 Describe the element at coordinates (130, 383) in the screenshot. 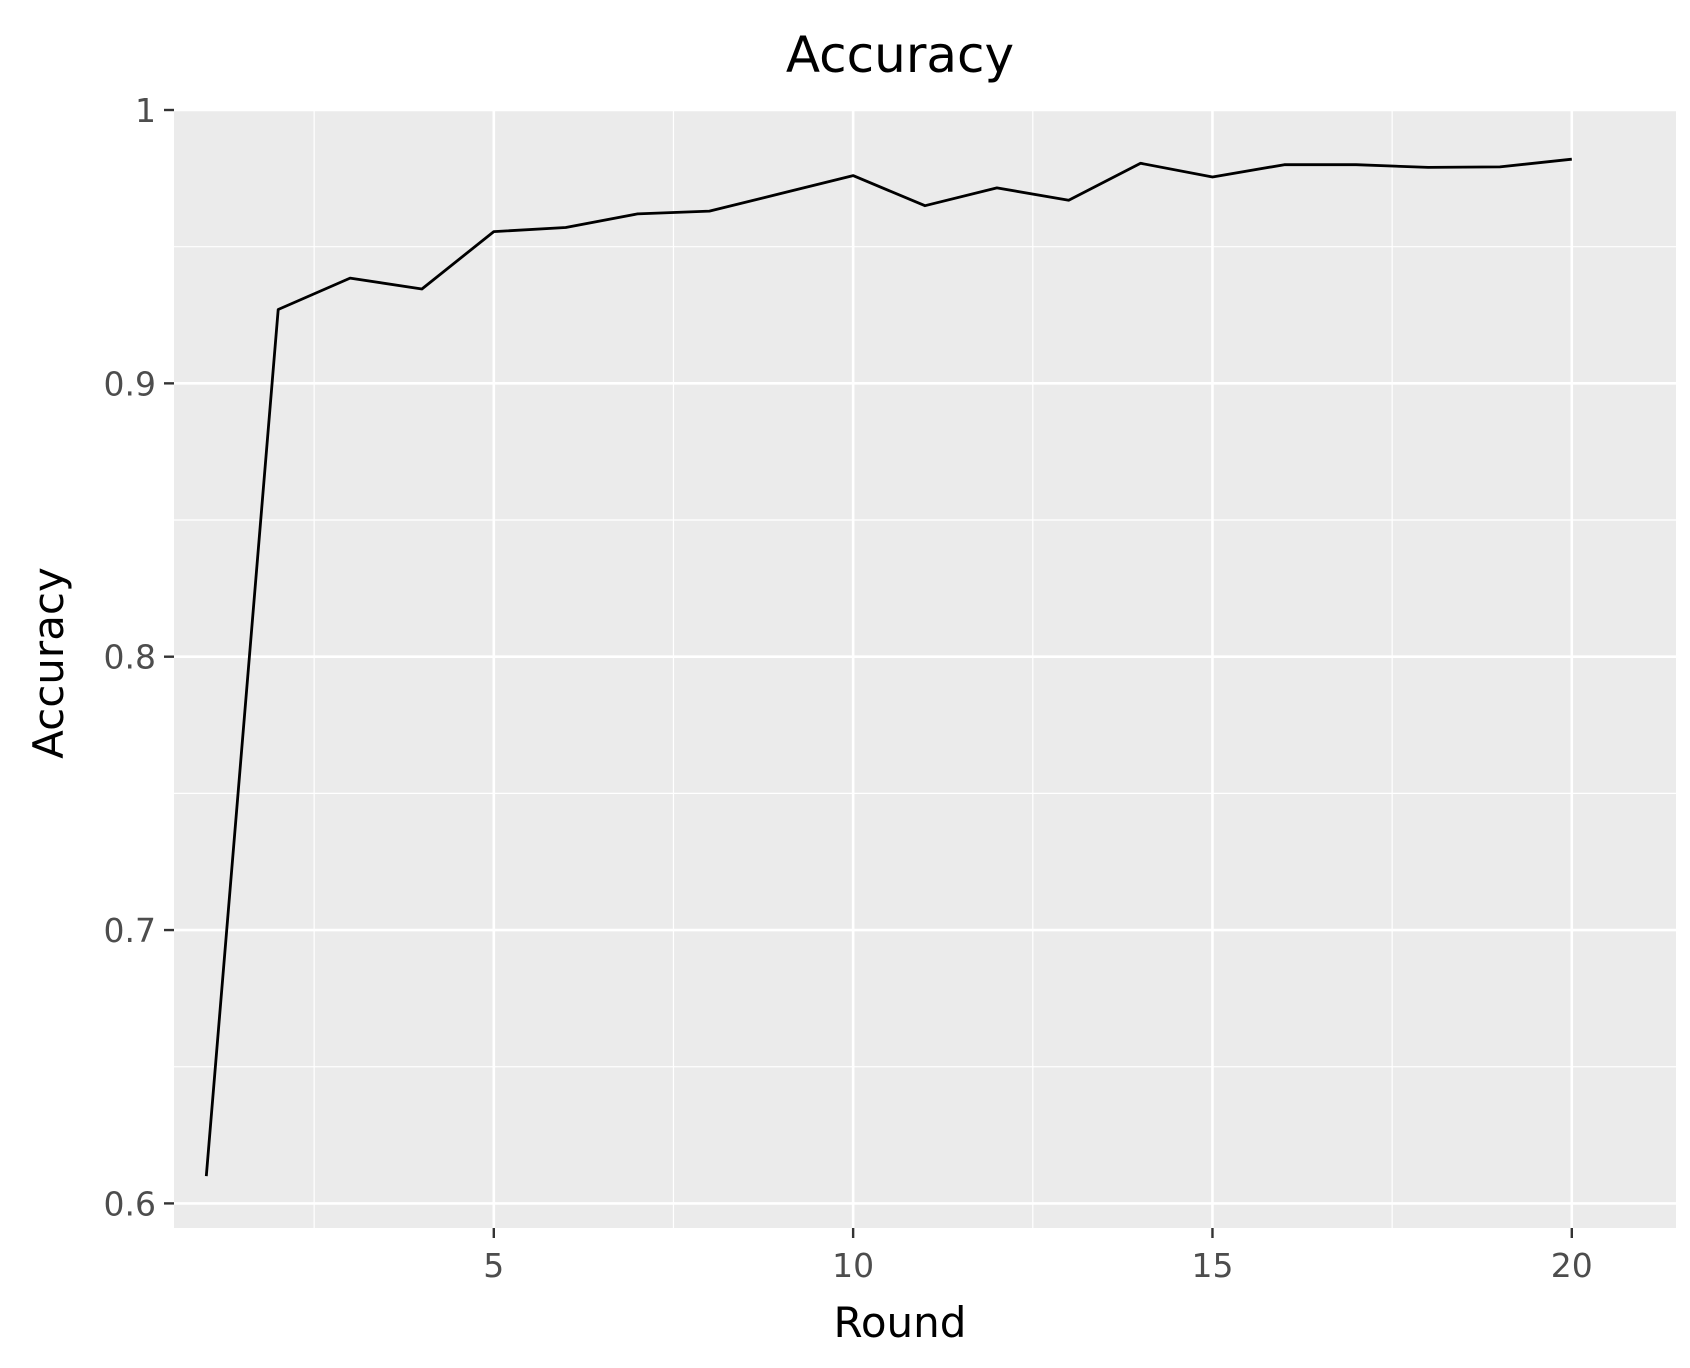

I see `y-tick-label: 0.9` at that location.